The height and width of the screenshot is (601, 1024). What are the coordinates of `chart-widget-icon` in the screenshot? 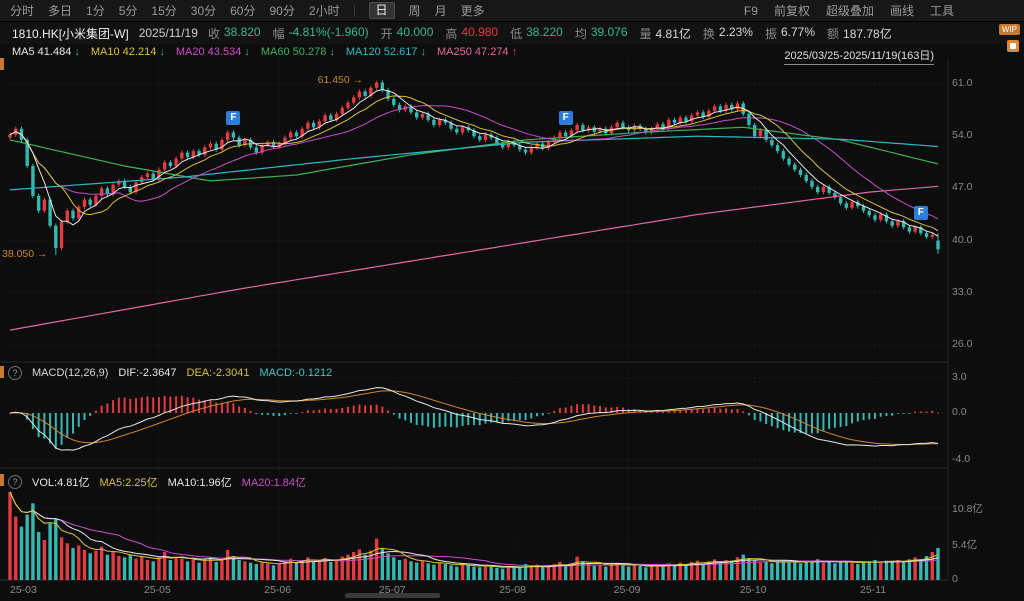 It's located at (1013, 46).